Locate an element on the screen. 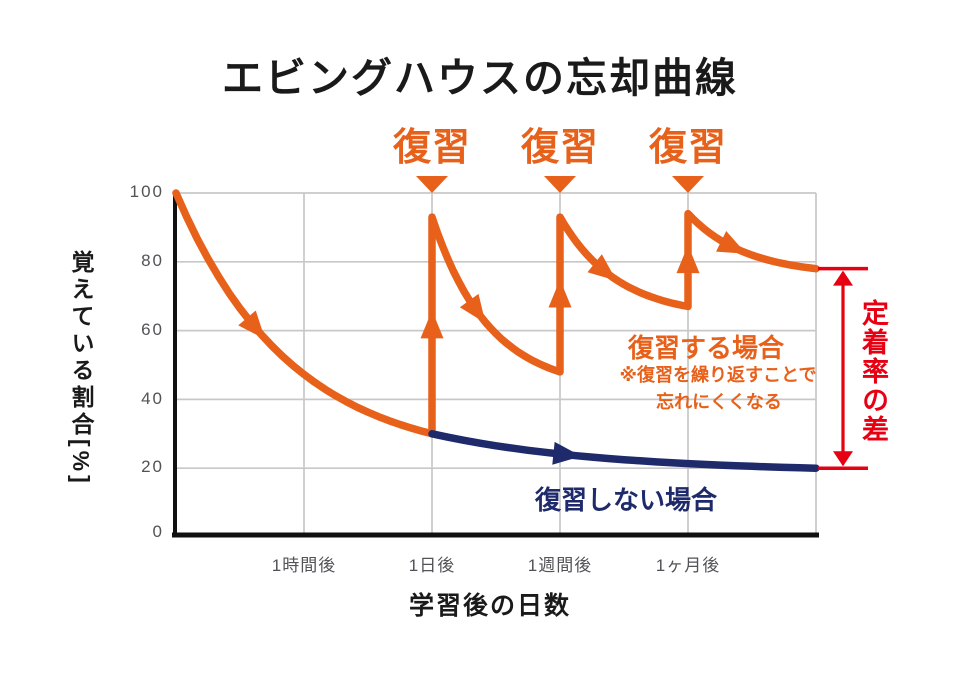 The height and width of the screenshot is (678, 960). review-label-2: 復習 is located at coordinates (560, 148).